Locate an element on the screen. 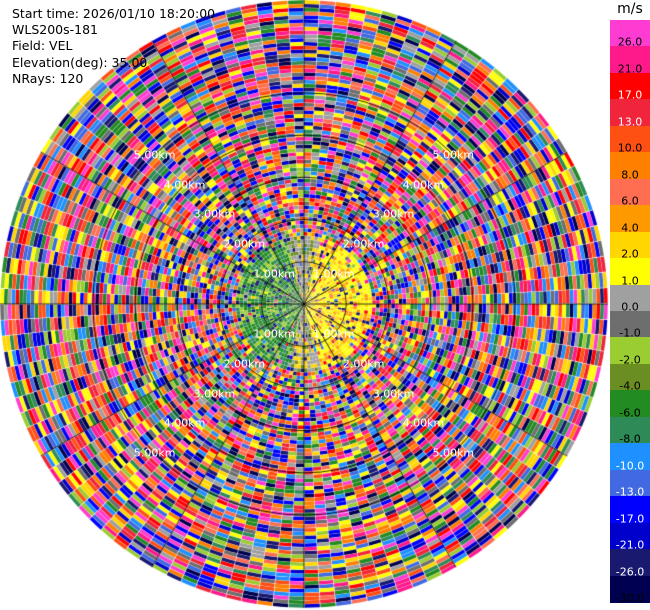 This screenshot has width=650, height=610. colorbar-tick-label: -26.0 is located at coordinates (630, 572).